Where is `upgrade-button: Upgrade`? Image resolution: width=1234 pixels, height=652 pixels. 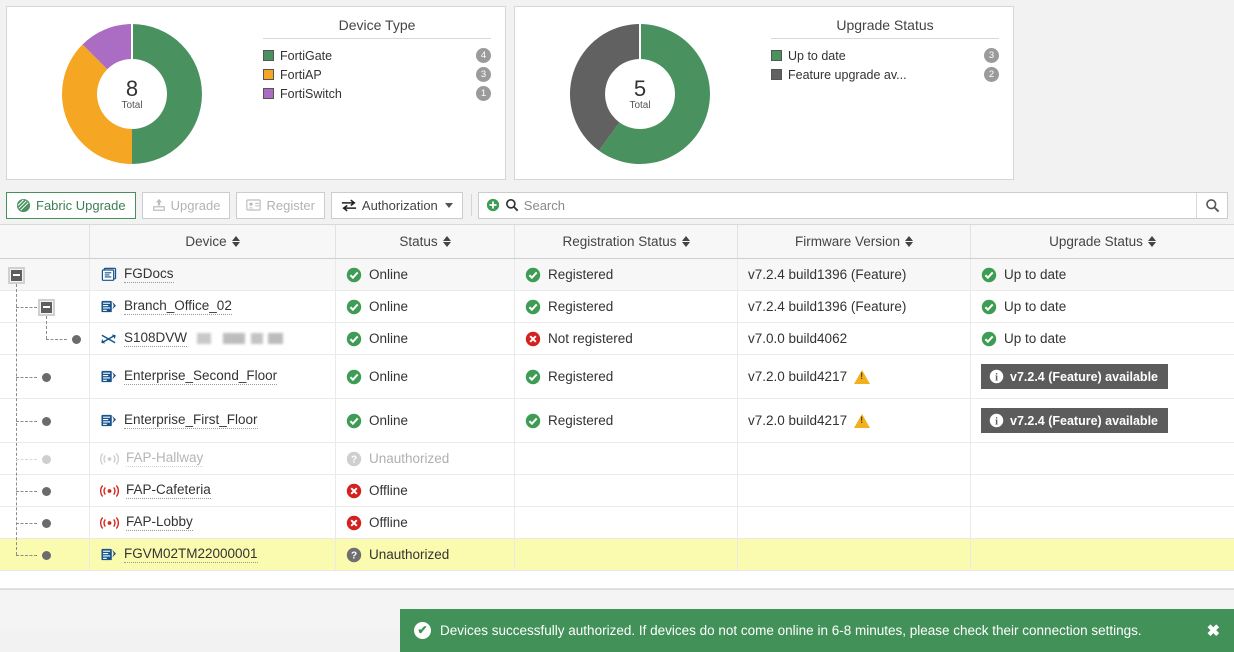
upgrade-button: Upgrade is located at coordinates (186, 205).